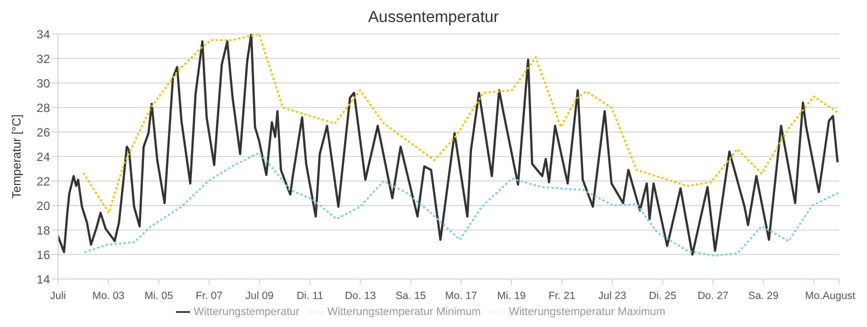  What do you see at coordinates (43, 181) in the screenshot?
I see `y-tick-label: 22` at bounding box center [43, 181].